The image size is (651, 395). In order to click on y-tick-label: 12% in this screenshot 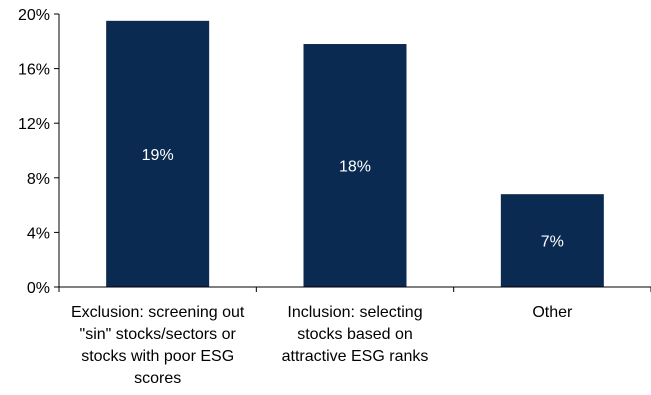, I will do `click(34, 124)`.